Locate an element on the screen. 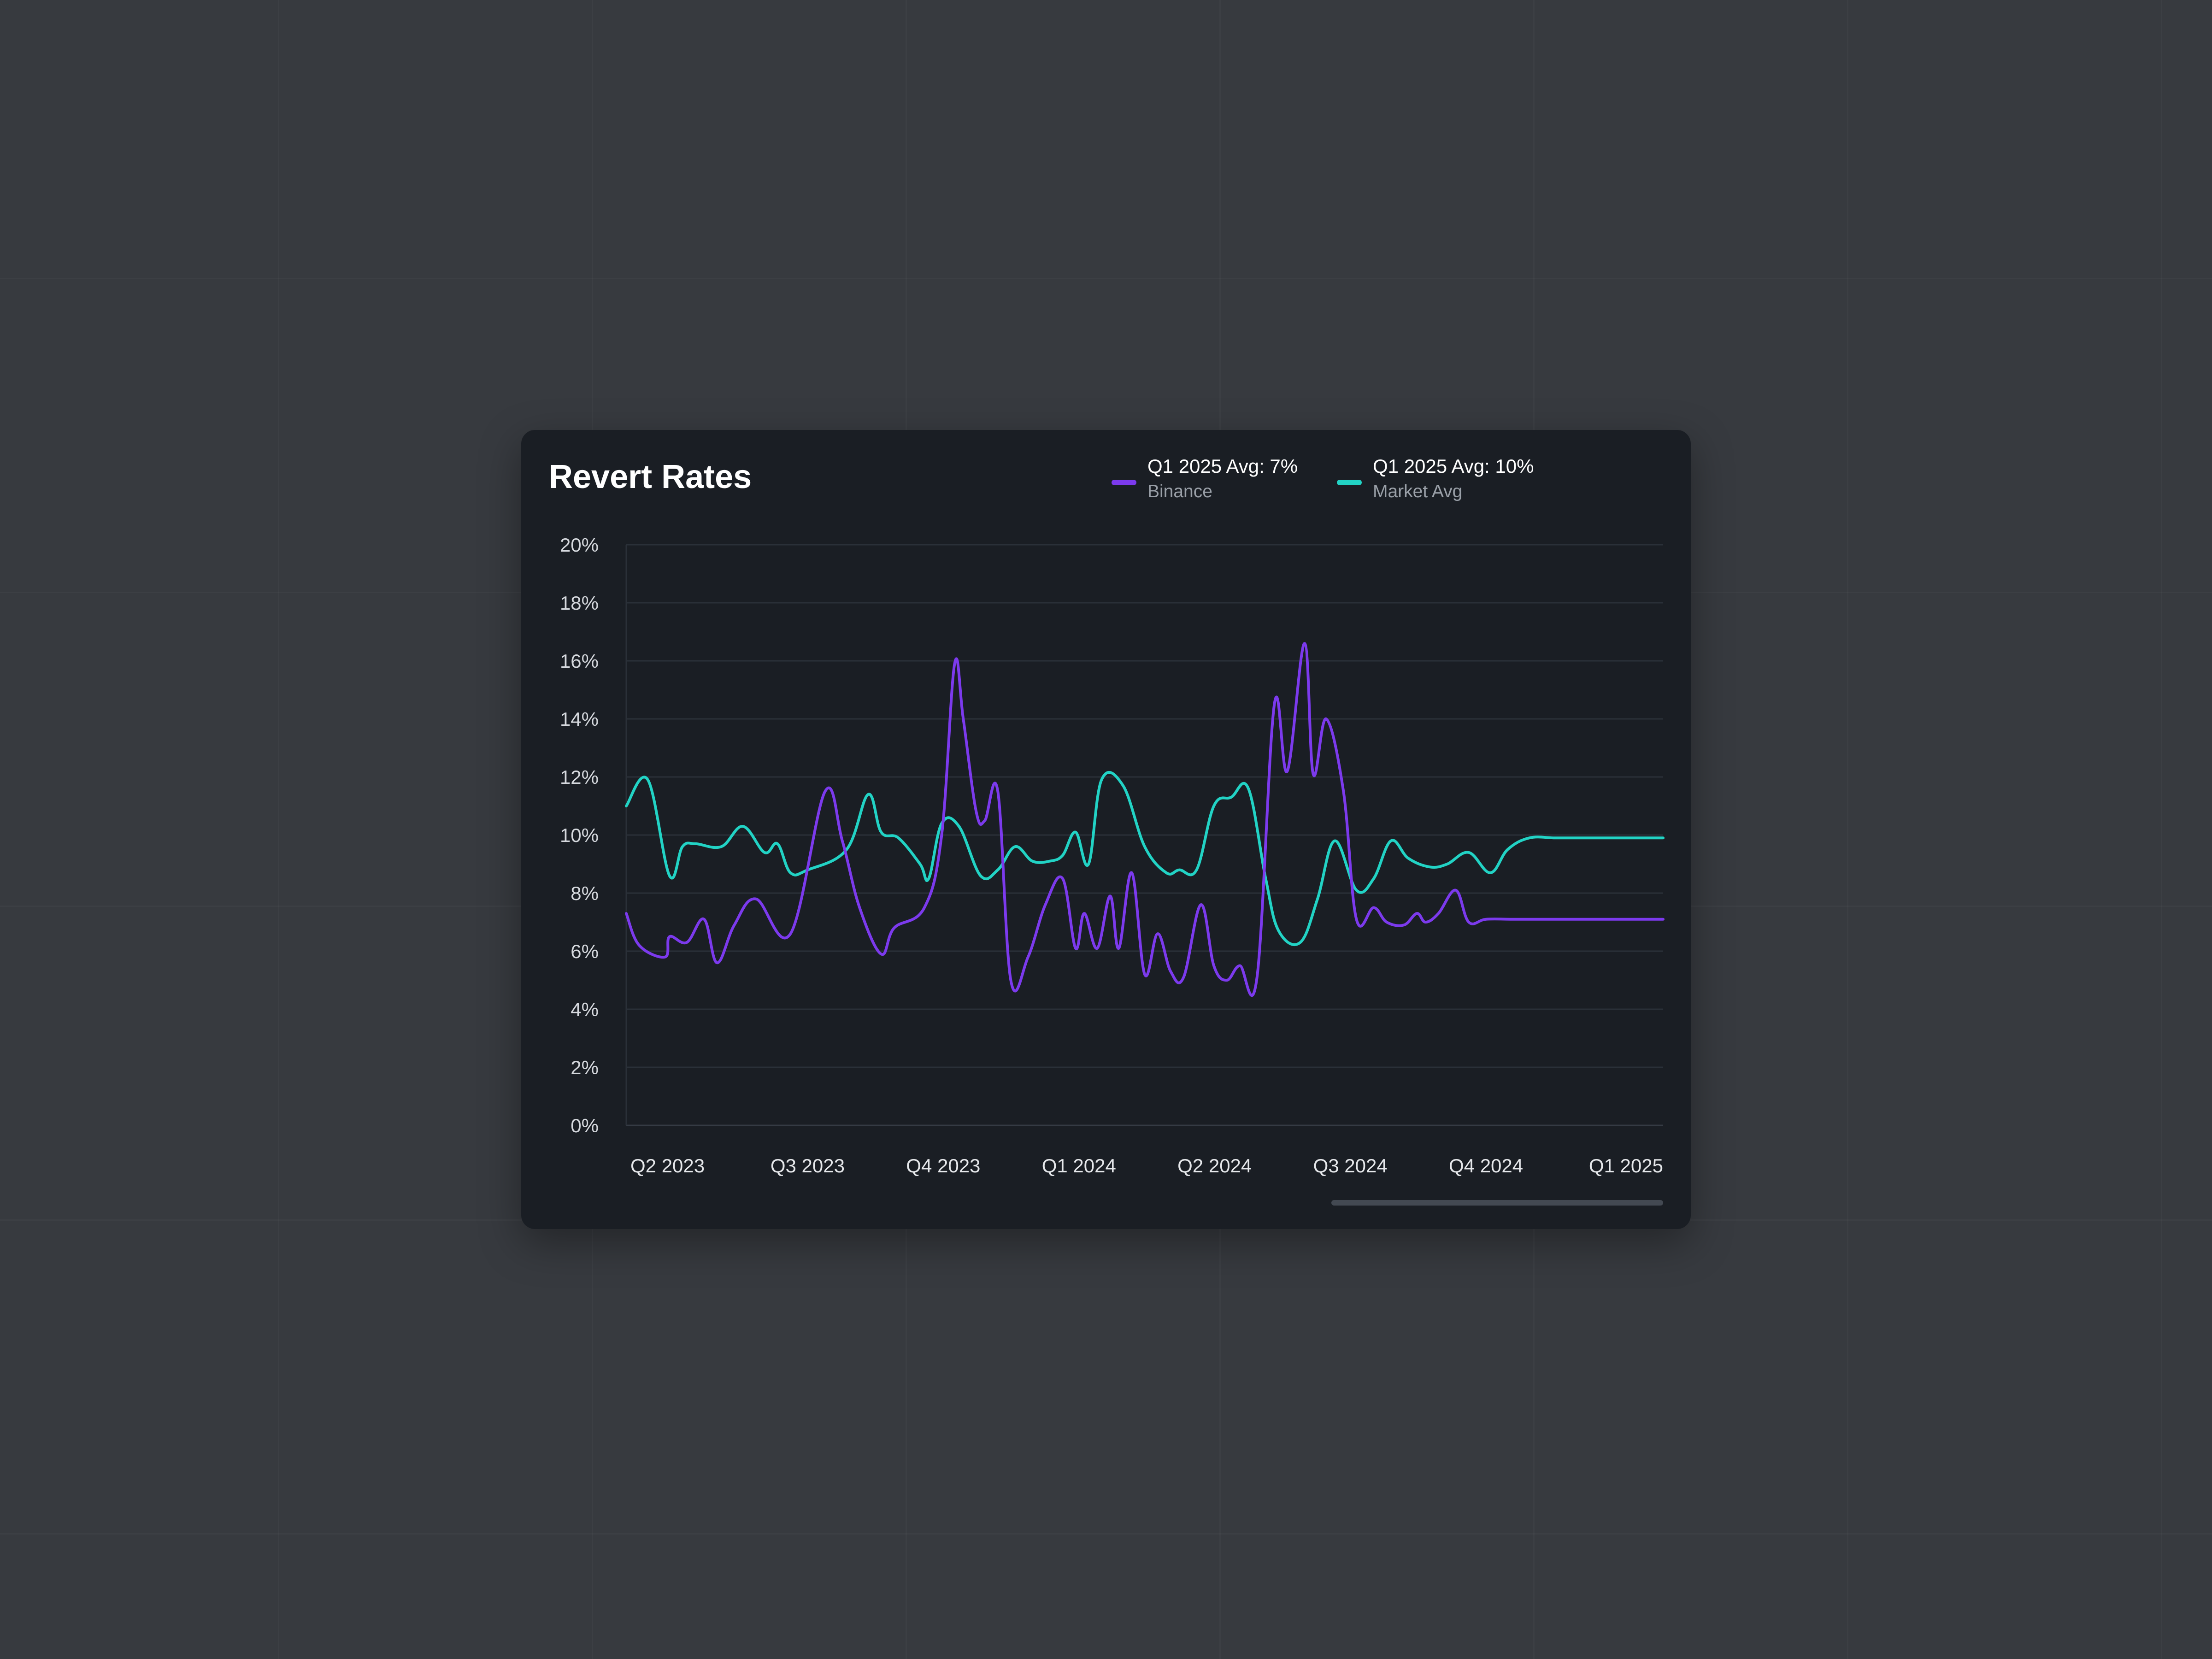 The height and width of the screenshot is (1659, 2212). x-tick-label: Q4 2023 is located at coordinates (943, 1166).